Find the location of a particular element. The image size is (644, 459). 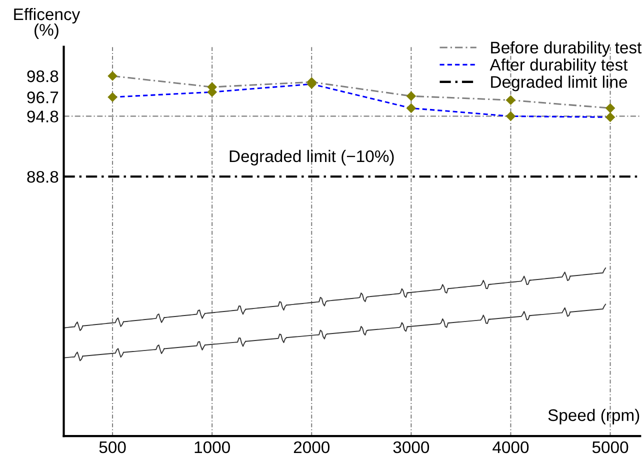

legend-label: Degraded limit line is located at coordinates (559, 84).